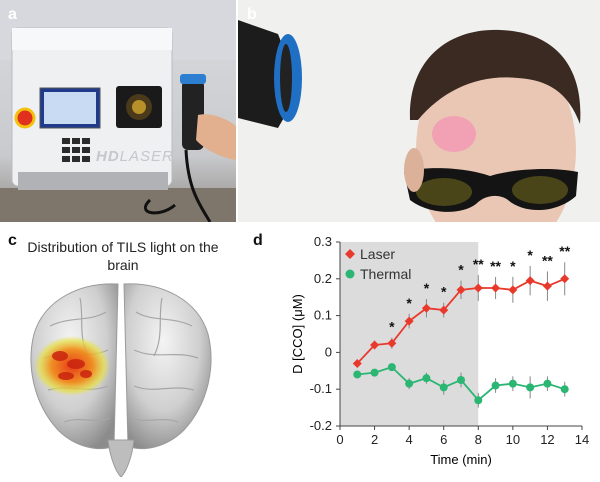 This screenshot has height=482, width=600. What do you see at coordinates (378, 264) in the screenshot?
I see `chart-legend: Laser Thermal` at bounding box center [378, 264].